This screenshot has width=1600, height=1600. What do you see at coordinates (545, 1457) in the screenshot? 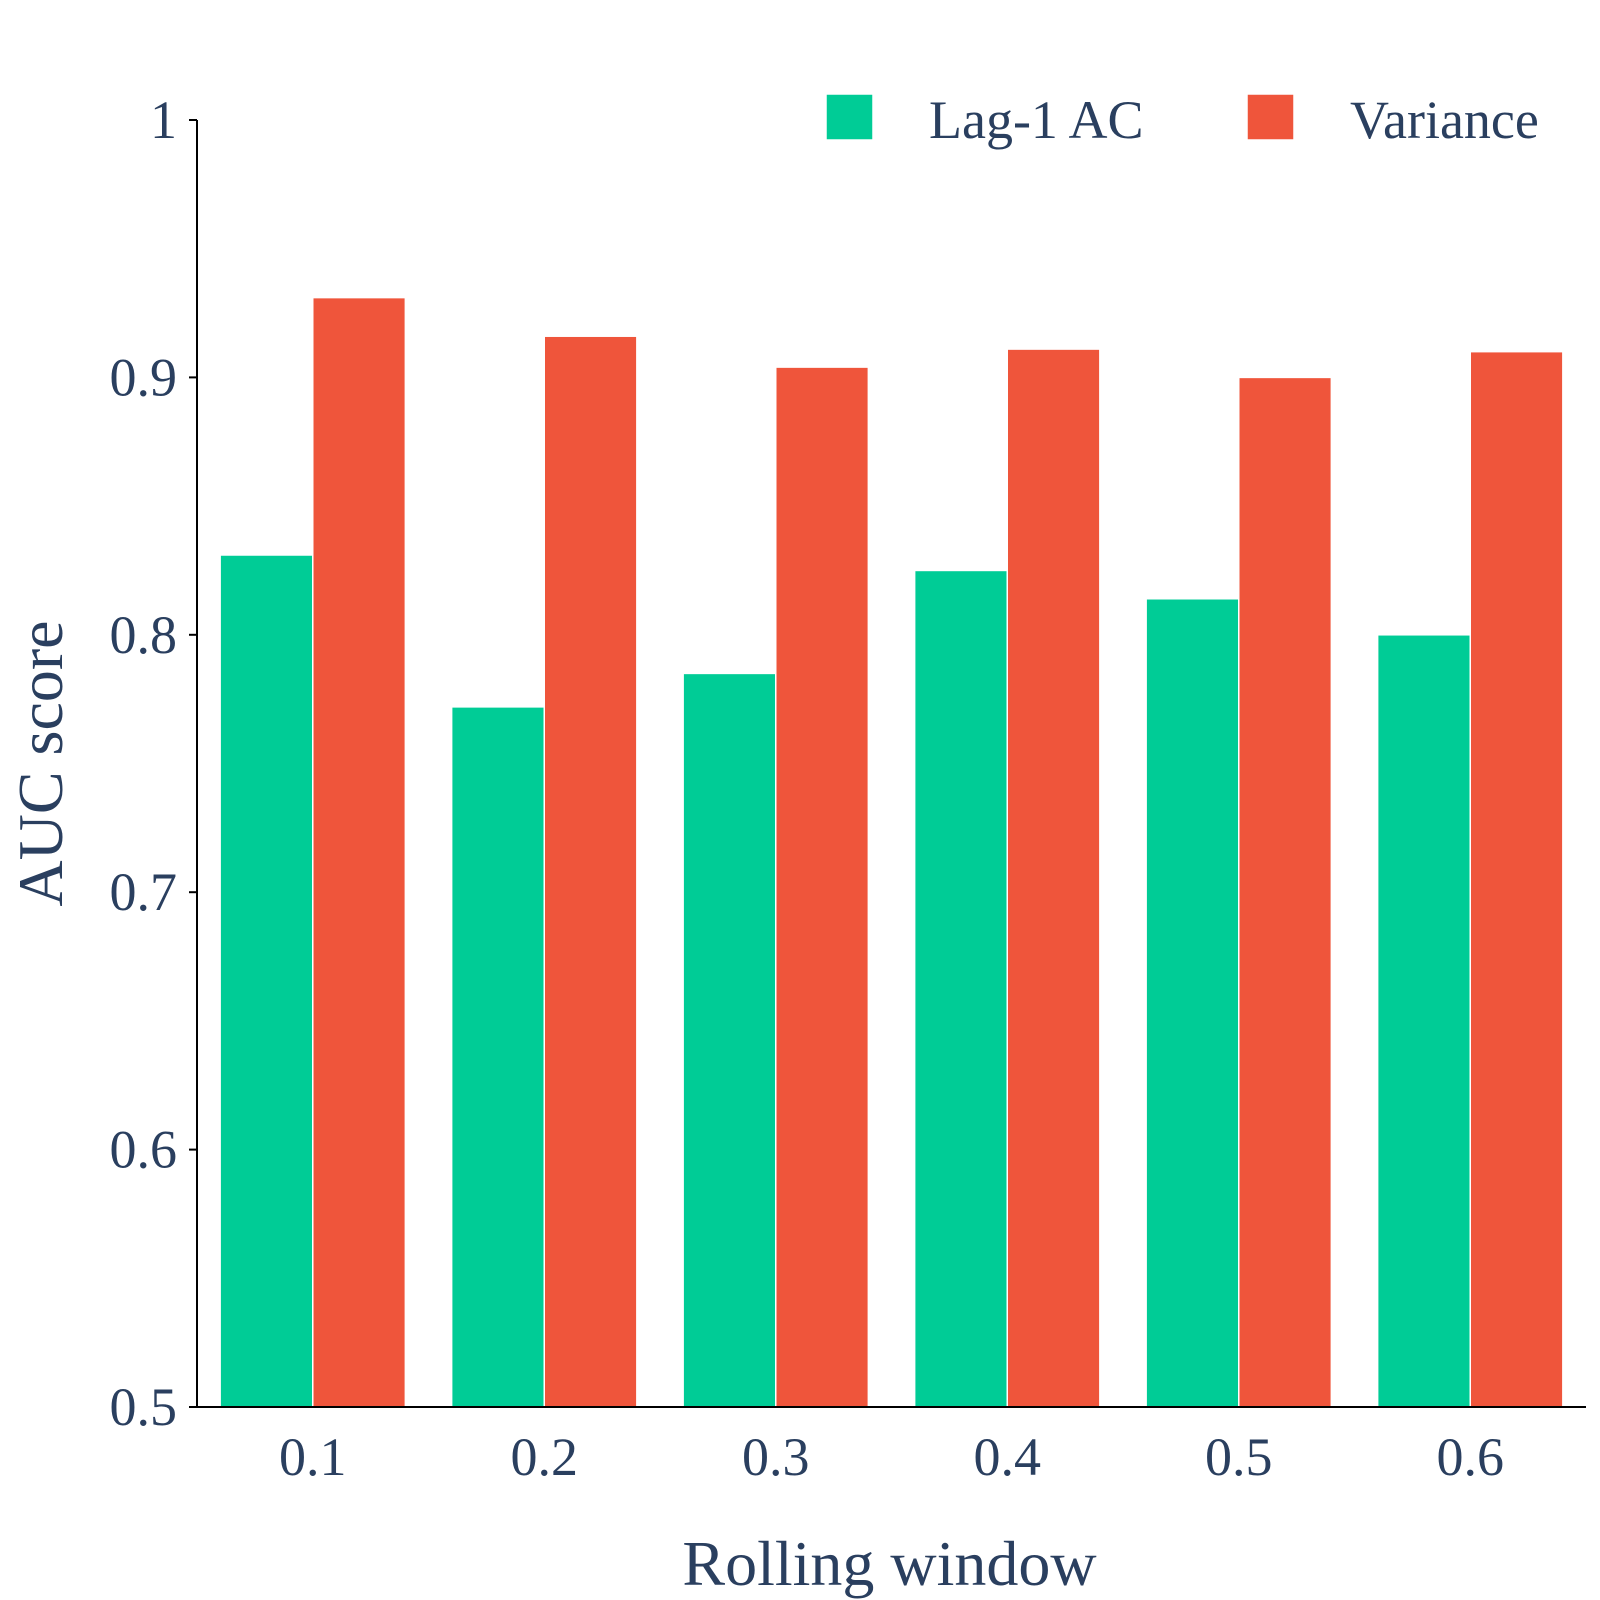
I see `x-tick-label: 0.2` at bounding box center [545, 1457].